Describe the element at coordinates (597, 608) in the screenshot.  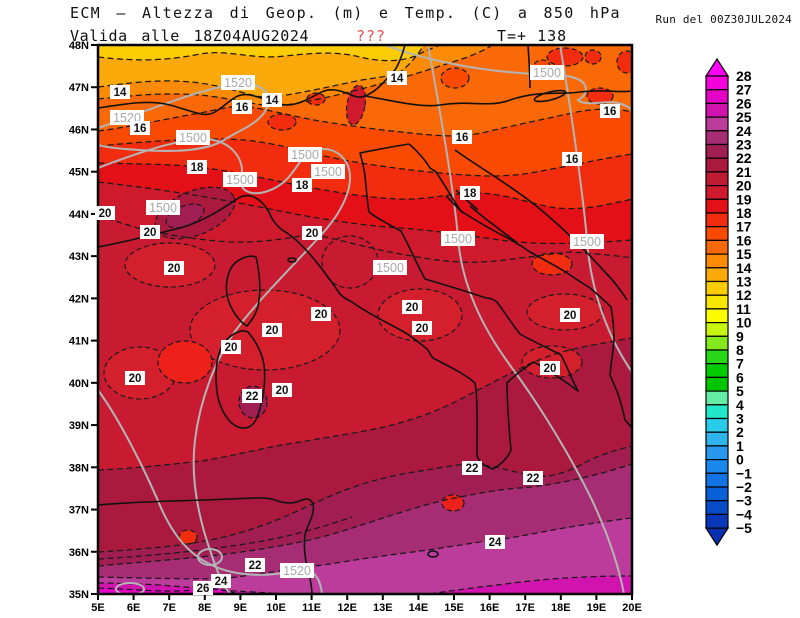
I see `lon-tick-label: 19E` at that location.